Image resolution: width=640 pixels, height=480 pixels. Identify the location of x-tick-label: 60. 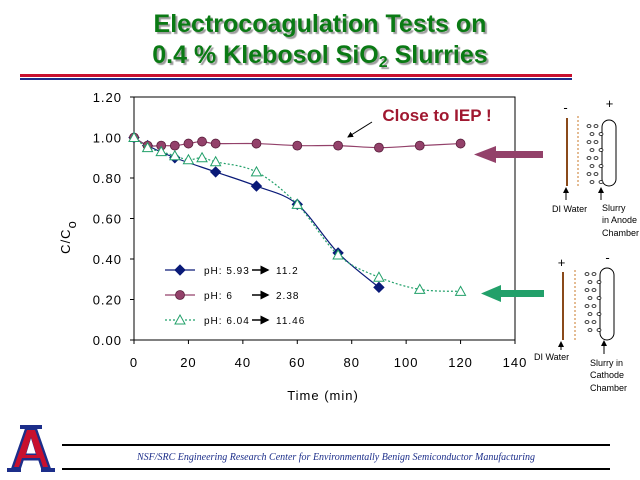
(297, 362).